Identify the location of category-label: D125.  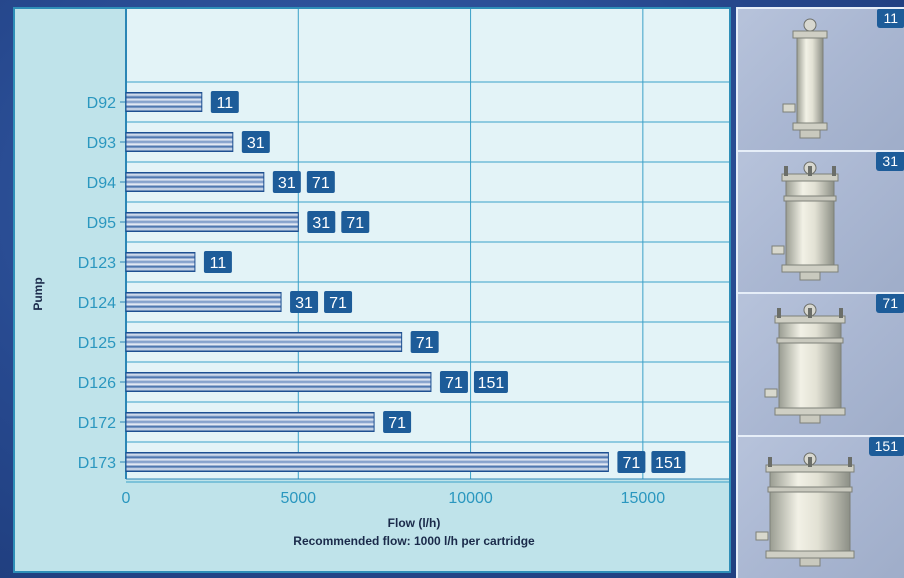
(97, 343).